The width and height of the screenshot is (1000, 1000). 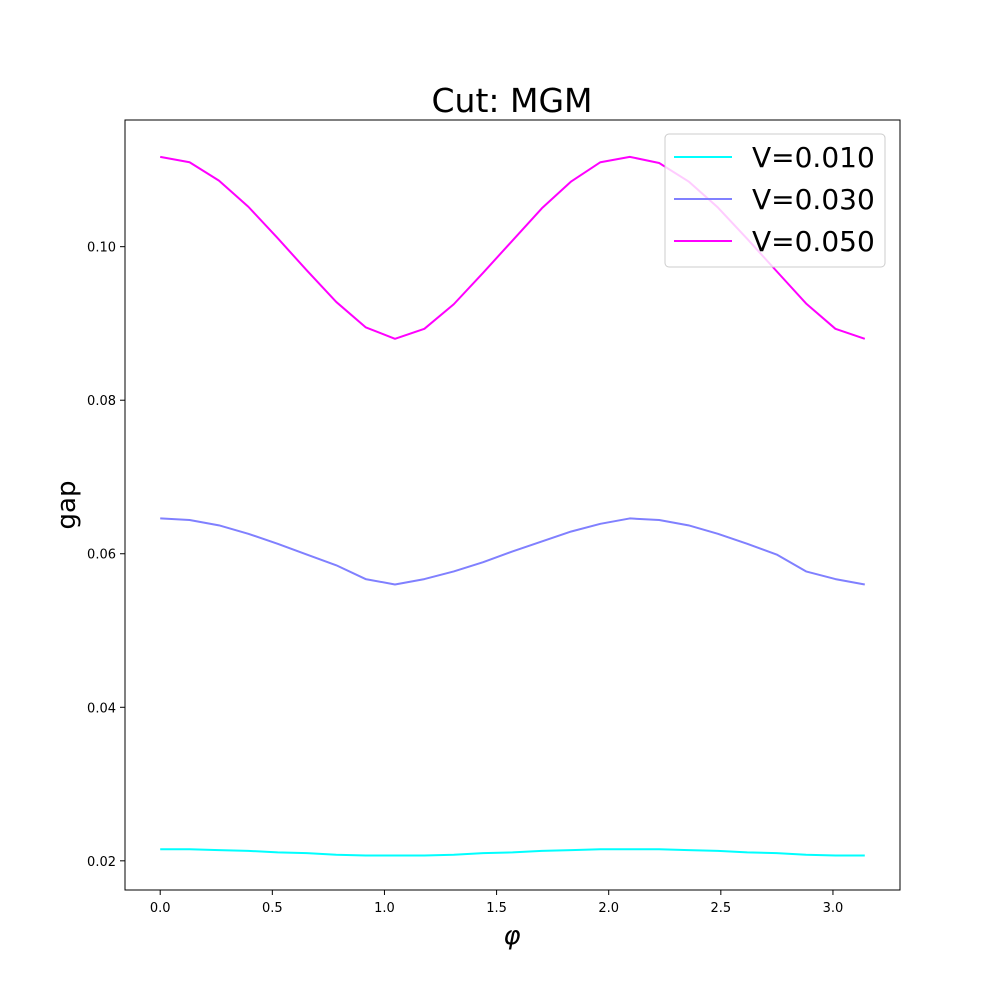 What do you see at coordinates (272, 908) in the screenshot?
I see `x-tick-label: 0.5` at bounding box center [272, 908].